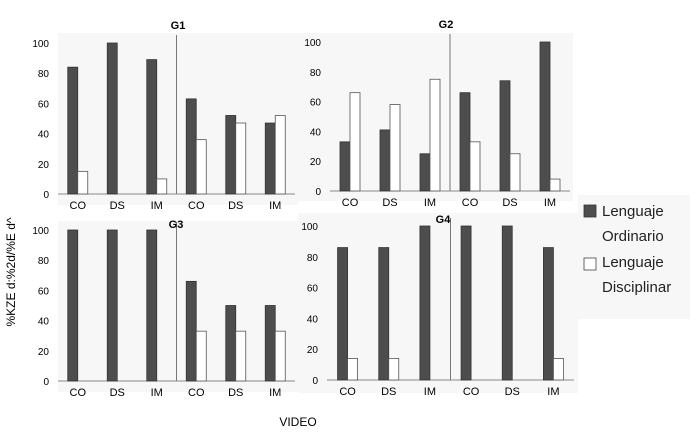  I want to click on legend-label-lenguaje-ordinario: Lenguaje Ordinario, so click(635, 224).